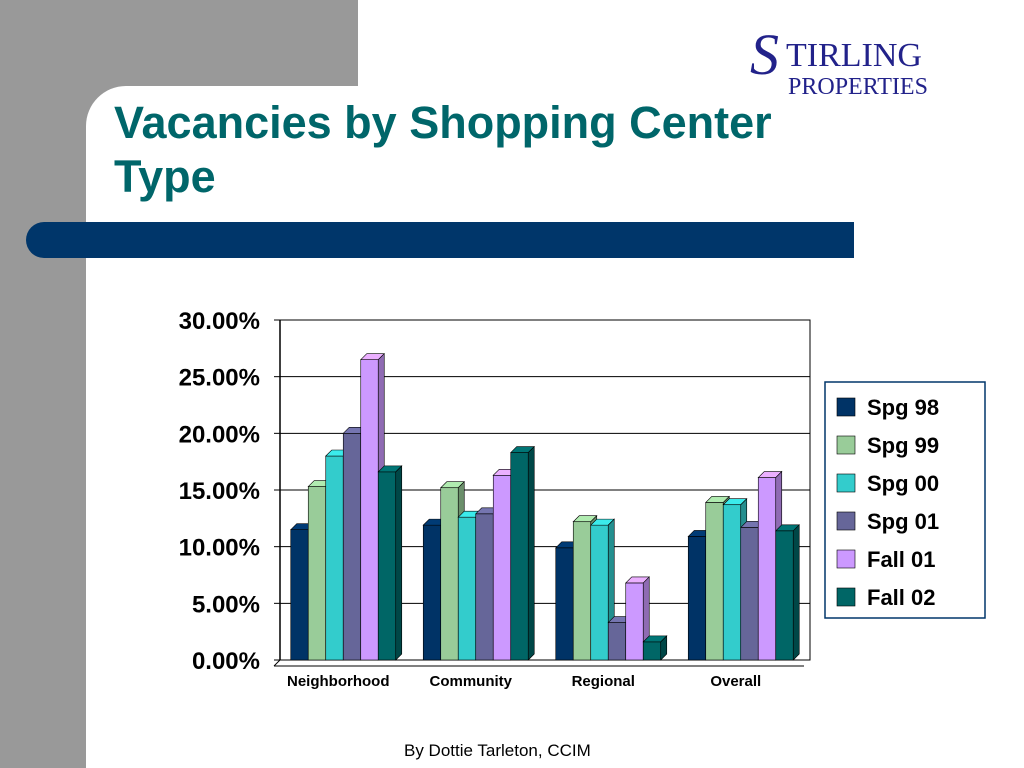 The height and width of the screenshot is (768, 1024). What do you see at coordinates (764, 54) in the screenshot?
I see `svg-text: S` at bounding box center [764, 54].